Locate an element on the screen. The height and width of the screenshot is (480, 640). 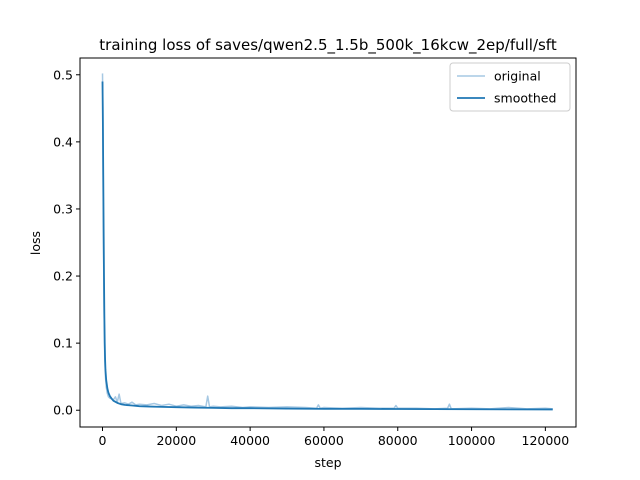
y-axis-label: loss is located at coordinates (35, 243).